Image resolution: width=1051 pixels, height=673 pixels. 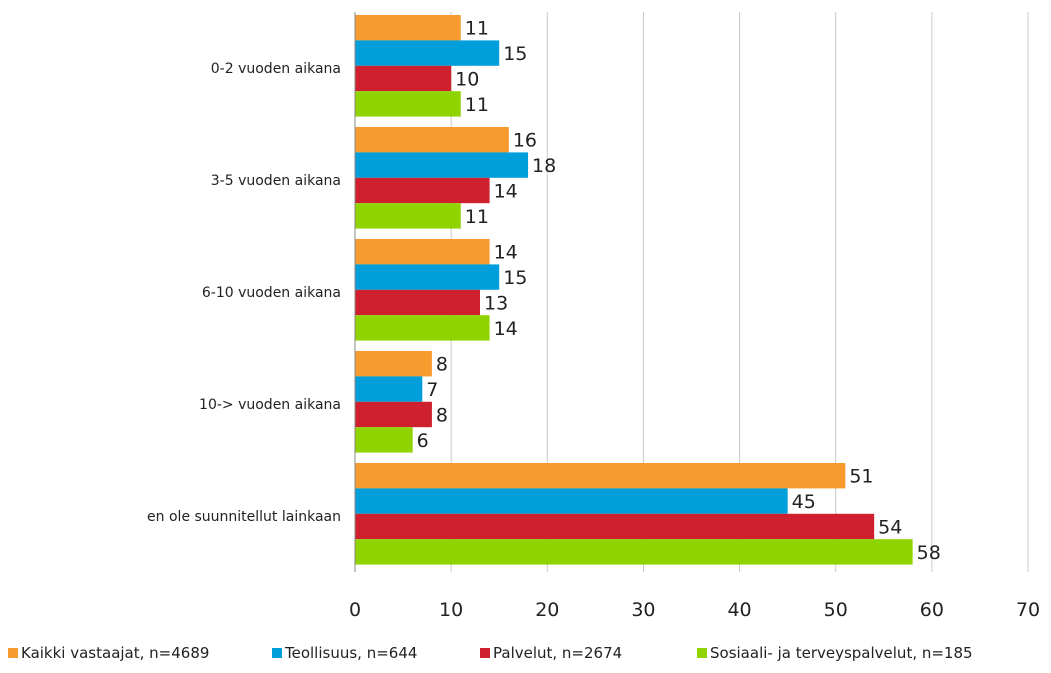 I want to click on x-axis-tick-labels: 0 10 20 30 40 50 60 70, so click(x=694, y=610).